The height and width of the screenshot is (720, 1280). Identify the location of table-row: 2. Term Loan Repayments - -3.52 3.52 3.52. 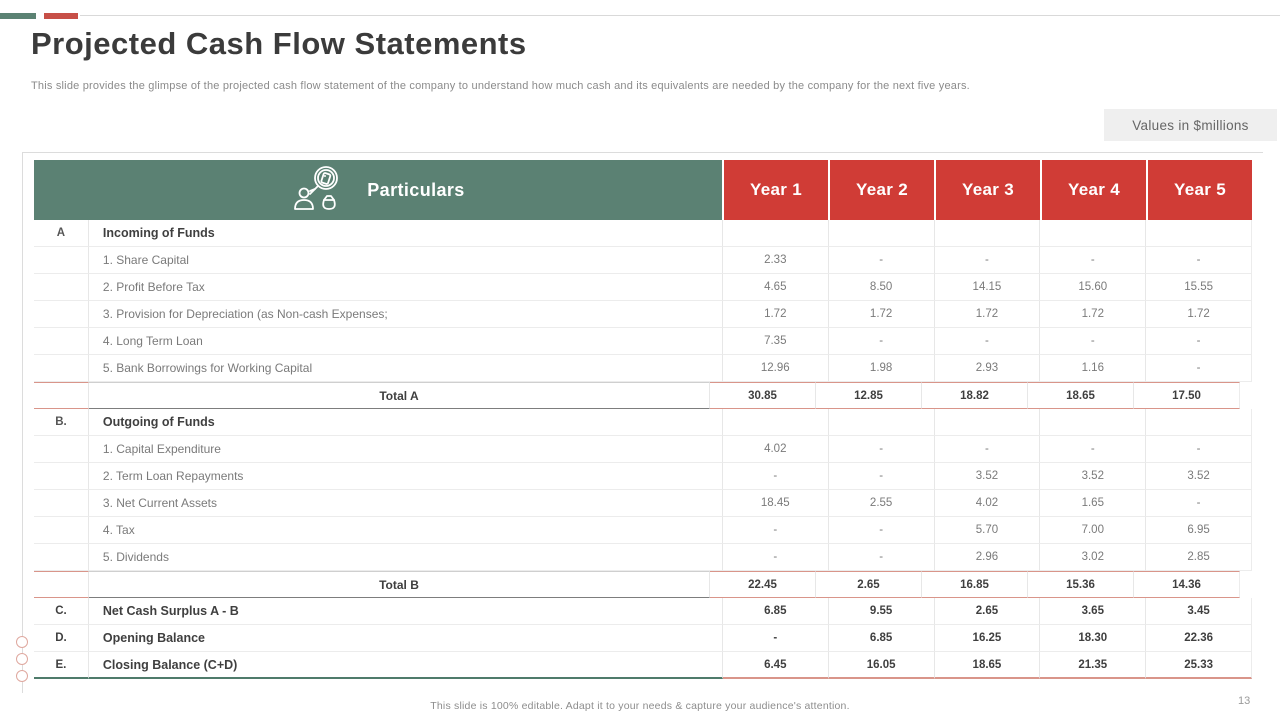
(643, 476).